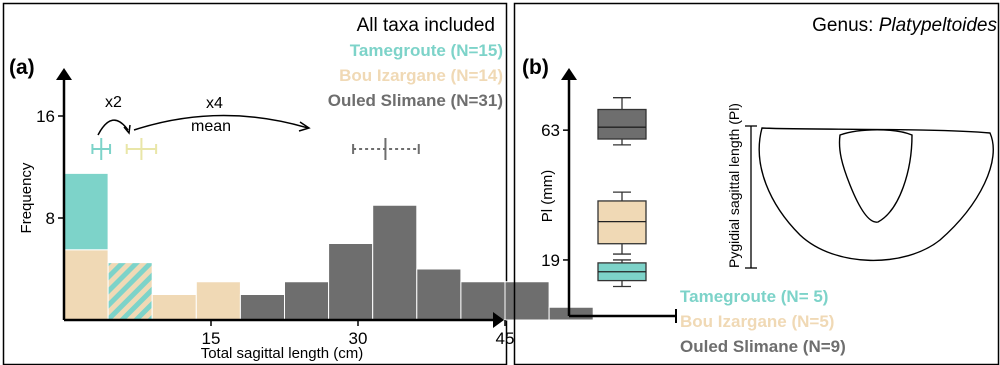 The width and height of the screenshot is (1000, 365). What do you see at coordinates (498, 320) in the screenshot?
I see `x-axis-arrow` at bounding box center [498, 320].